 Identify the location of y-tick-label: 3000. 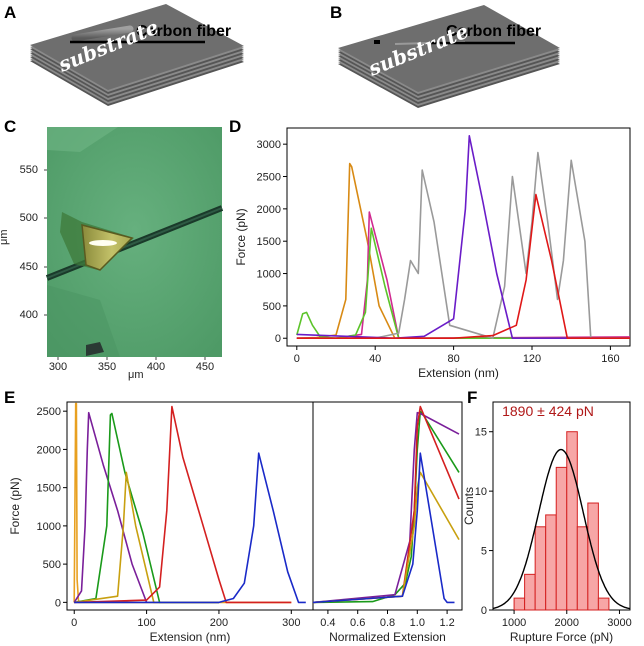
(269, 145).